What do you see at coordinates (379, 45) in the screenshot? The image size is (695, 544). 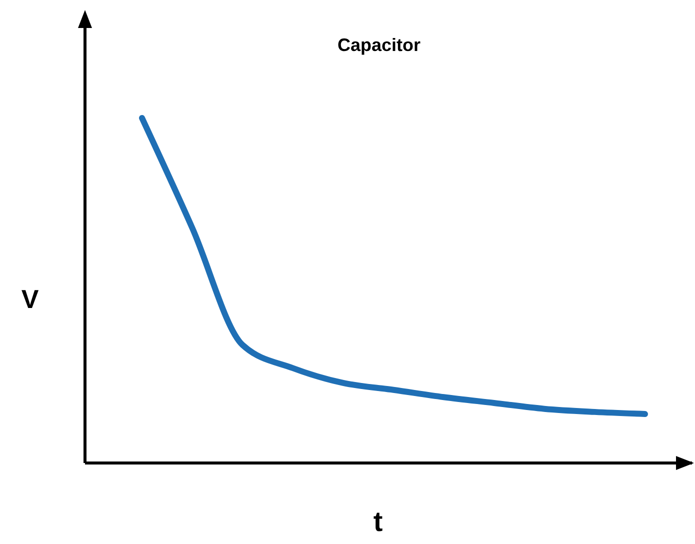 I see `chart-title: Capacitor` at bounding box center [379, 45].